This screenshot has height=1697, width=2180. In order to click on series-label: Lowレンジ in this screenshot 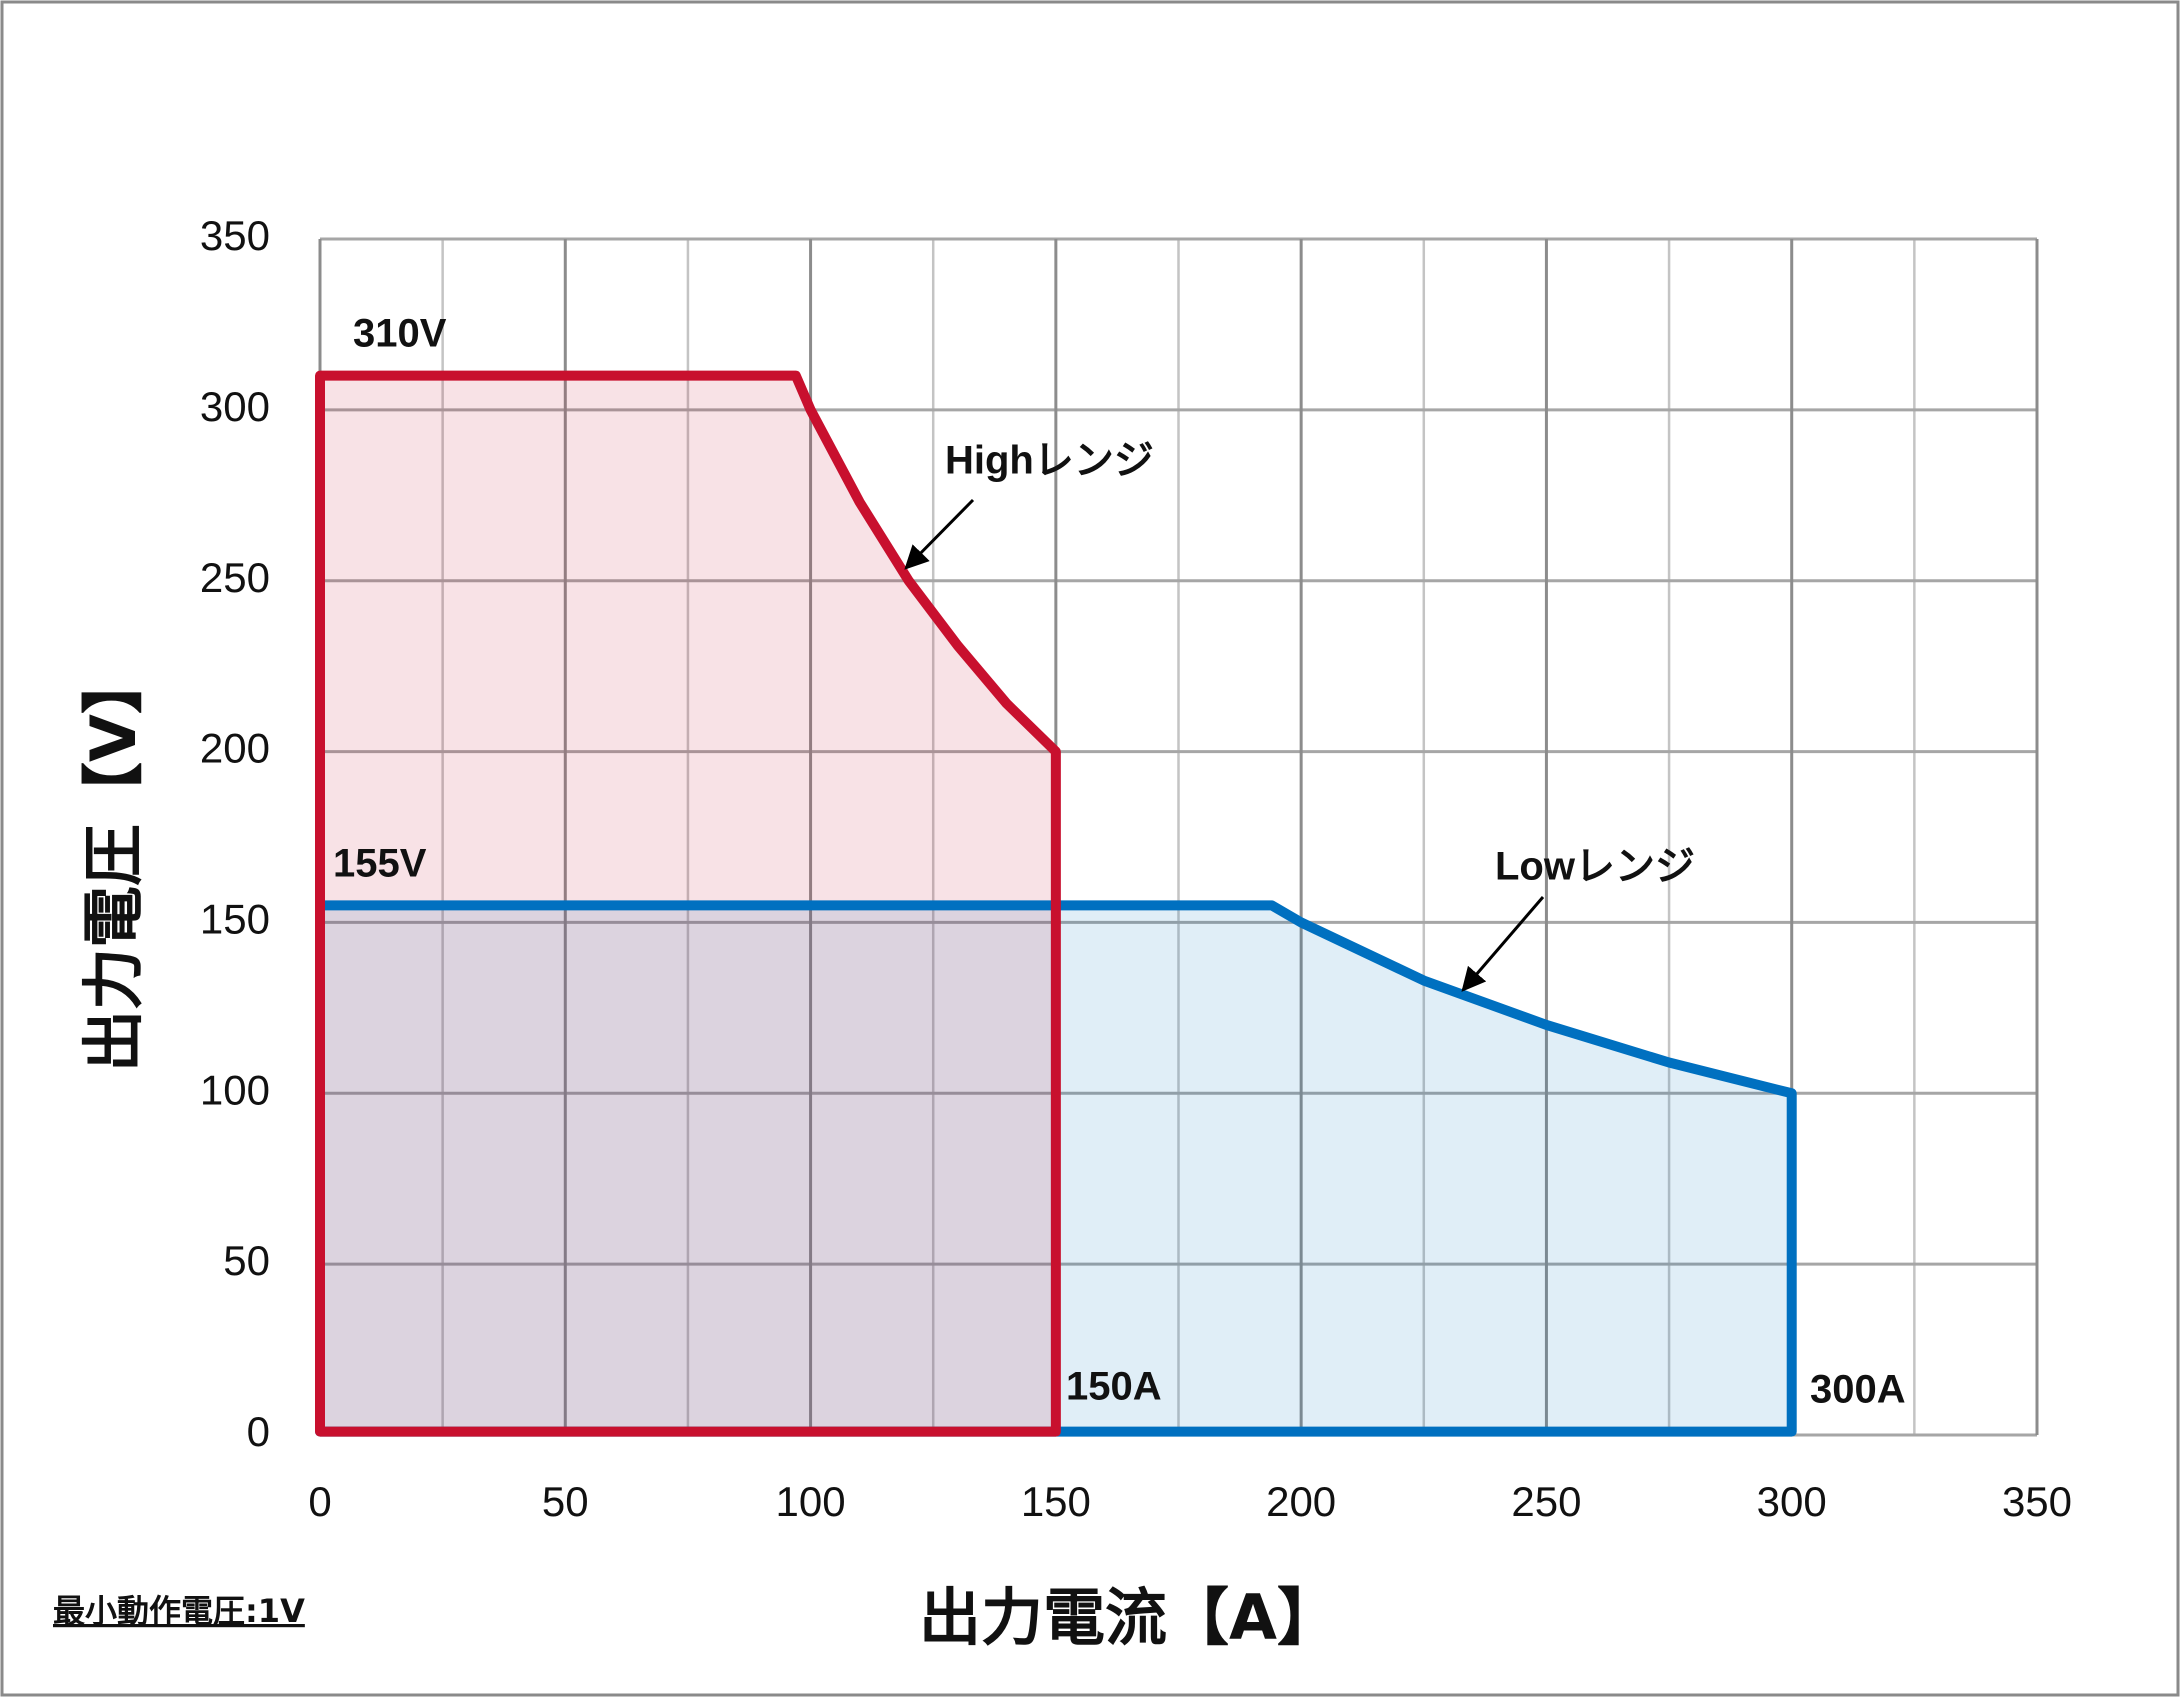, I will do `click(1595, 867)`.